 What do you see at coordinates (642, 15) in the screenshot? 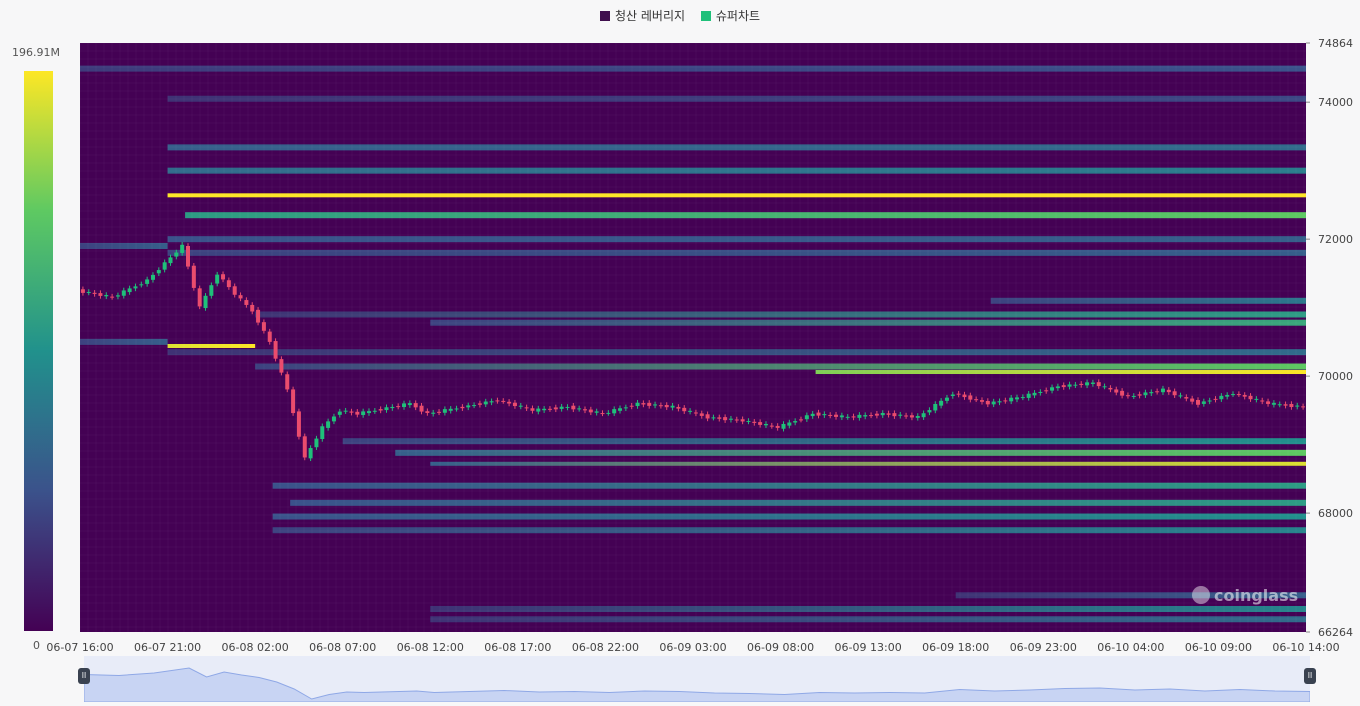
I see `legend-item-liquidation-leverage: 청산 레버리지` at bounding box center [642, 15].